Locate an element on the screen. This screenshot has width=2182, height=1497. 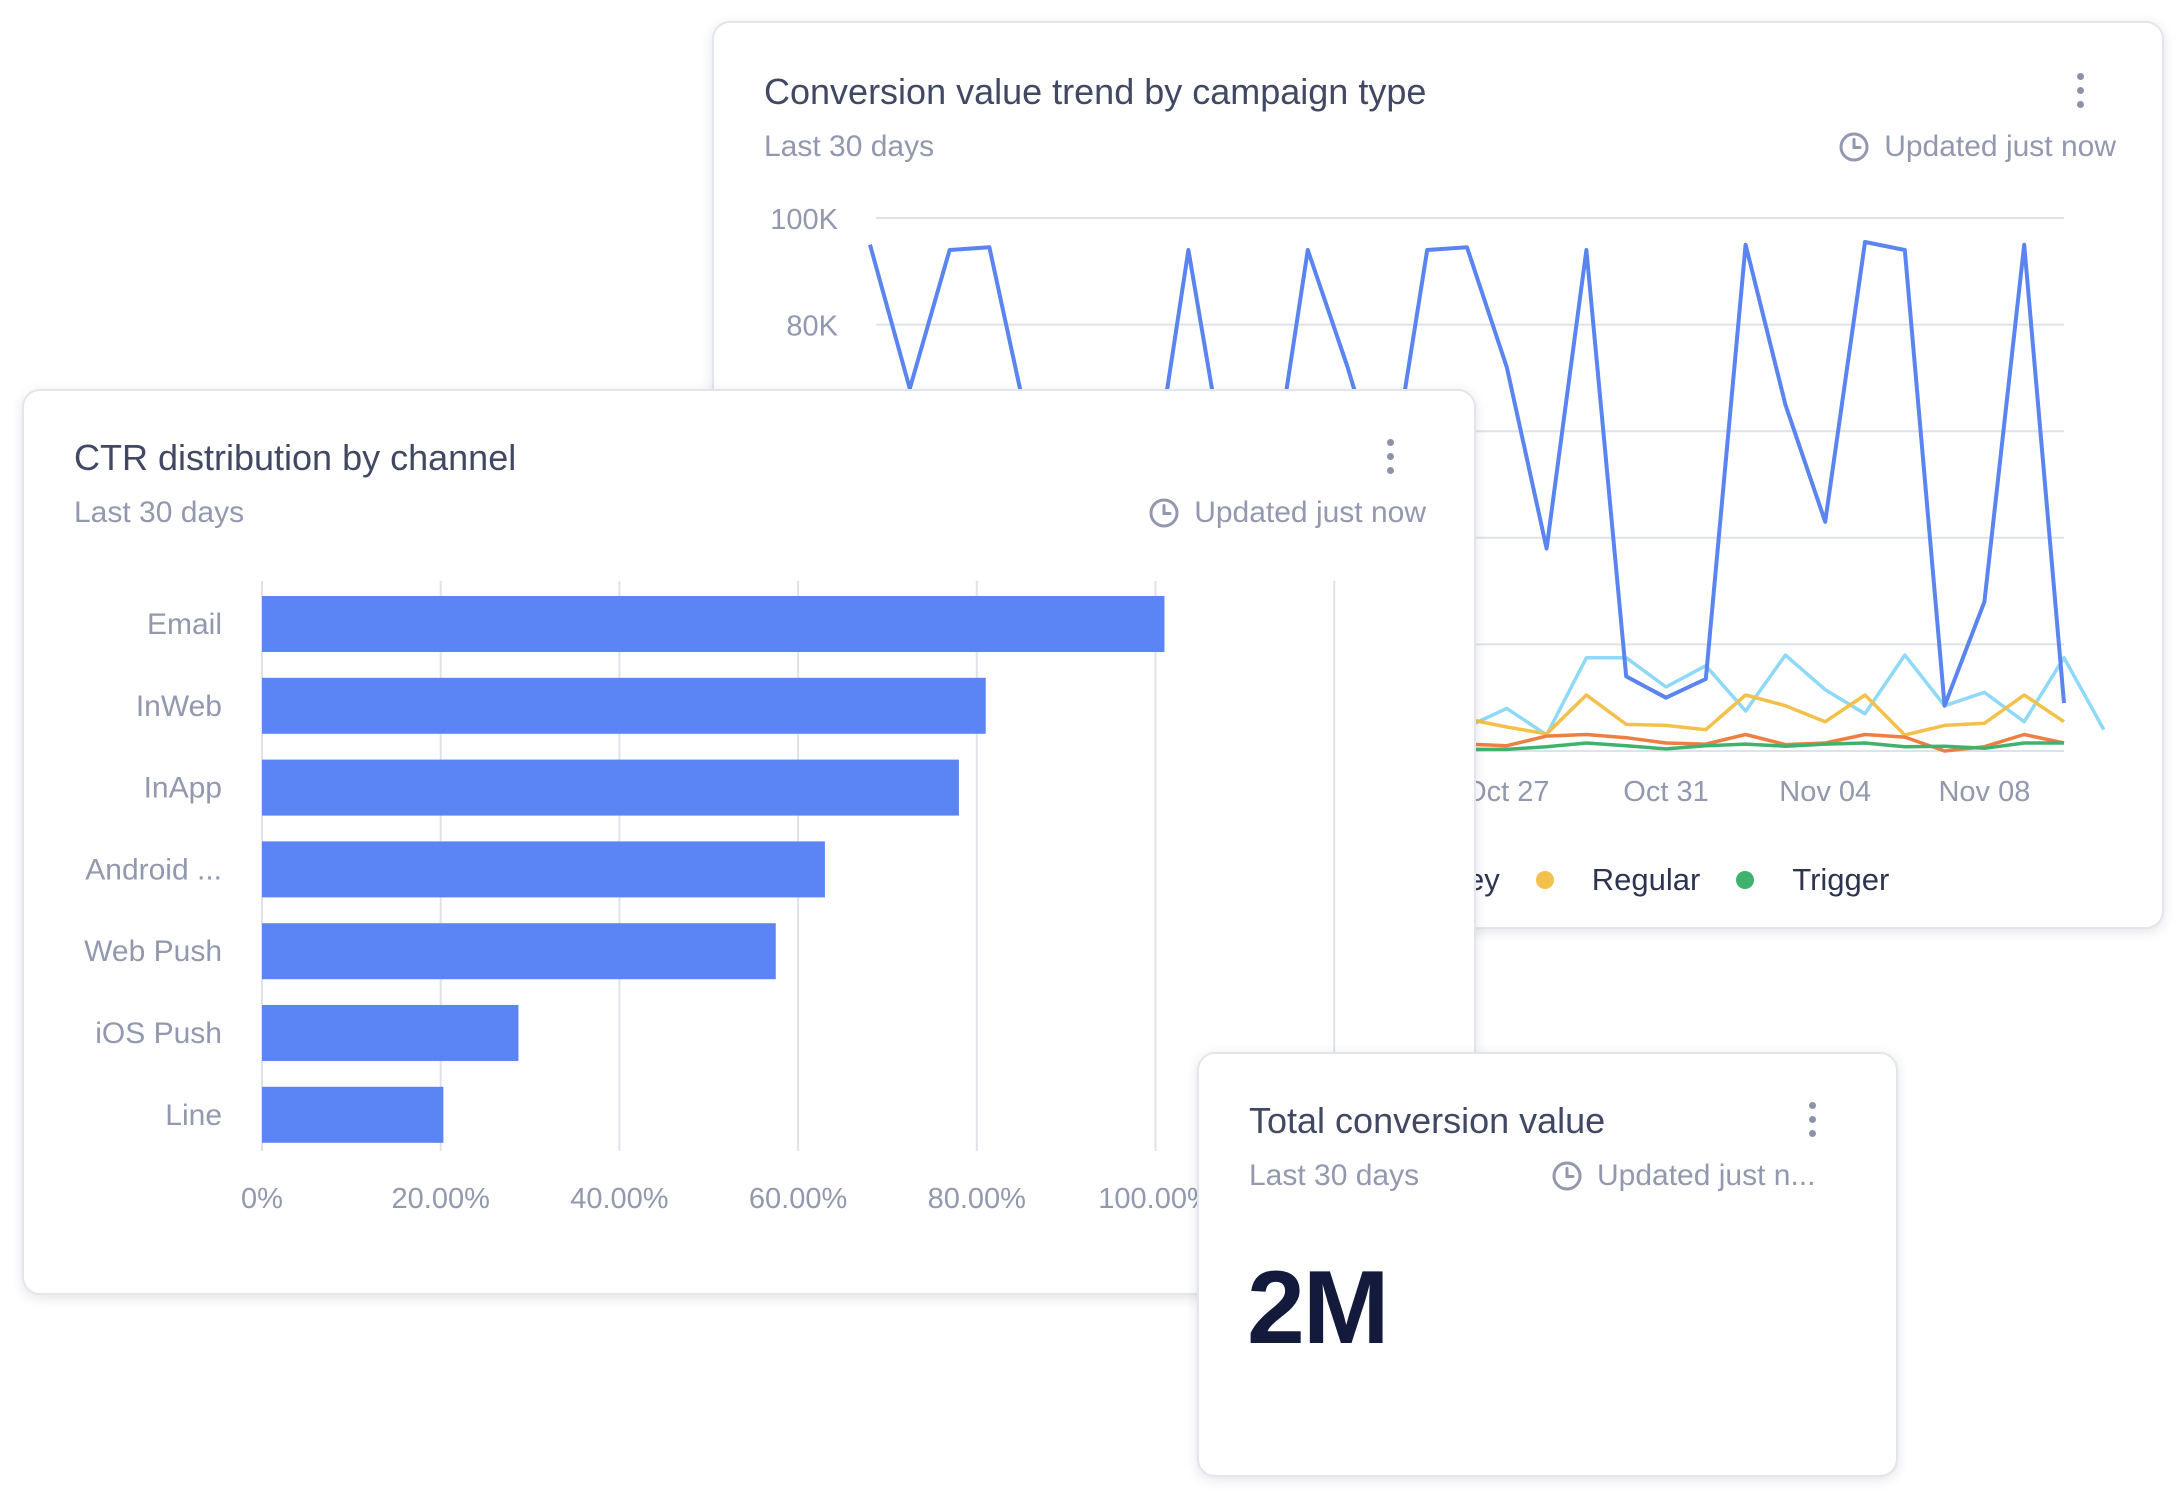
x-tick-label: Nov 04 is located at coordinates (1825, 792).